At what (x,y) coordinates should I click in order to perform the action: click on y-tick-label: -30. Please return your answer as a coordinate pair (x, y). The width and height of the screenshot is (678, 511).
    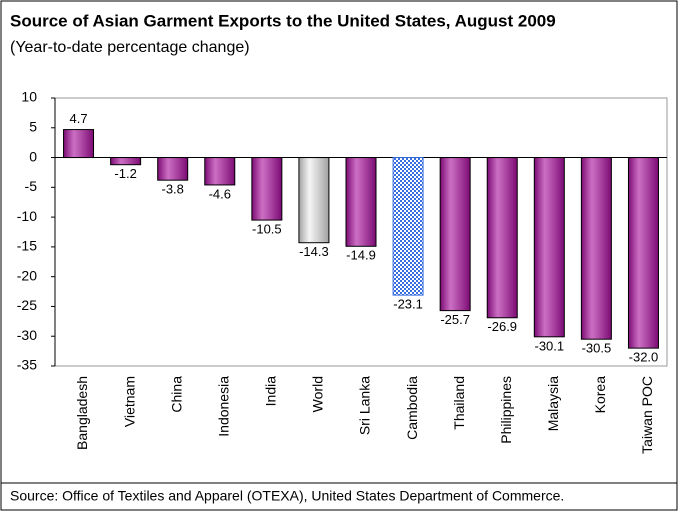
    Looking at the image, I should click on (27, 335).